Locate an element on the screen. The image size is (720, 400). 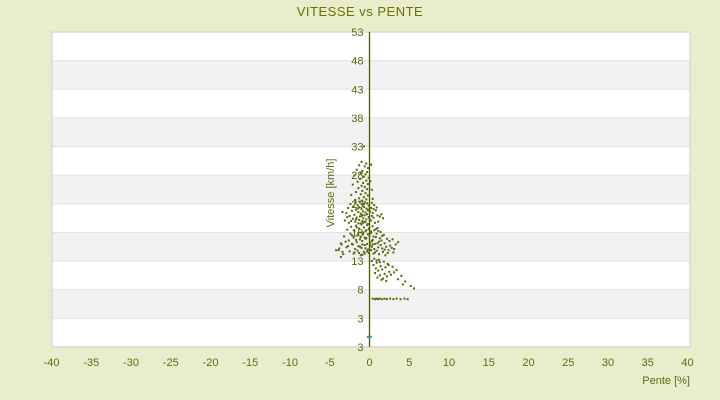
y-tick-label: 13 is located at coordinates (357, 262).